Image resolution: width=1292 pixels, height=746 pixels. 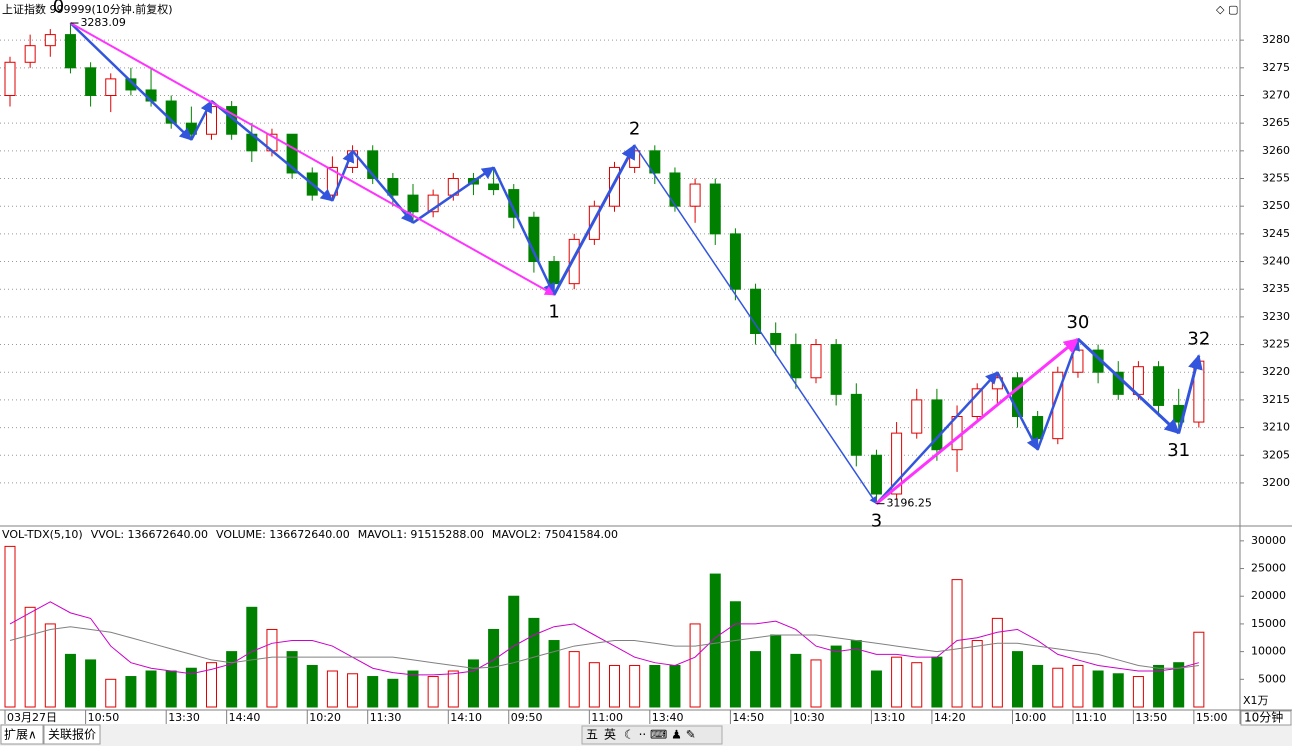 What do you see at coordinates (1276, 316) in the screenshot?
I see `y-tick-label: 3230` at bounding box center [1276, 316].